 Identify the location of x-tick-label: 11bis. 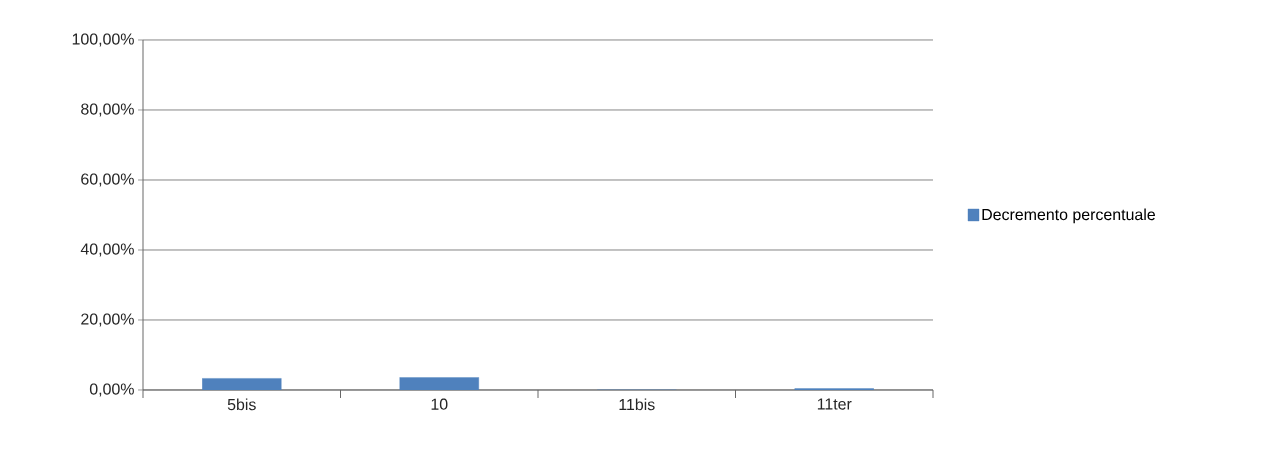
(637, 404).